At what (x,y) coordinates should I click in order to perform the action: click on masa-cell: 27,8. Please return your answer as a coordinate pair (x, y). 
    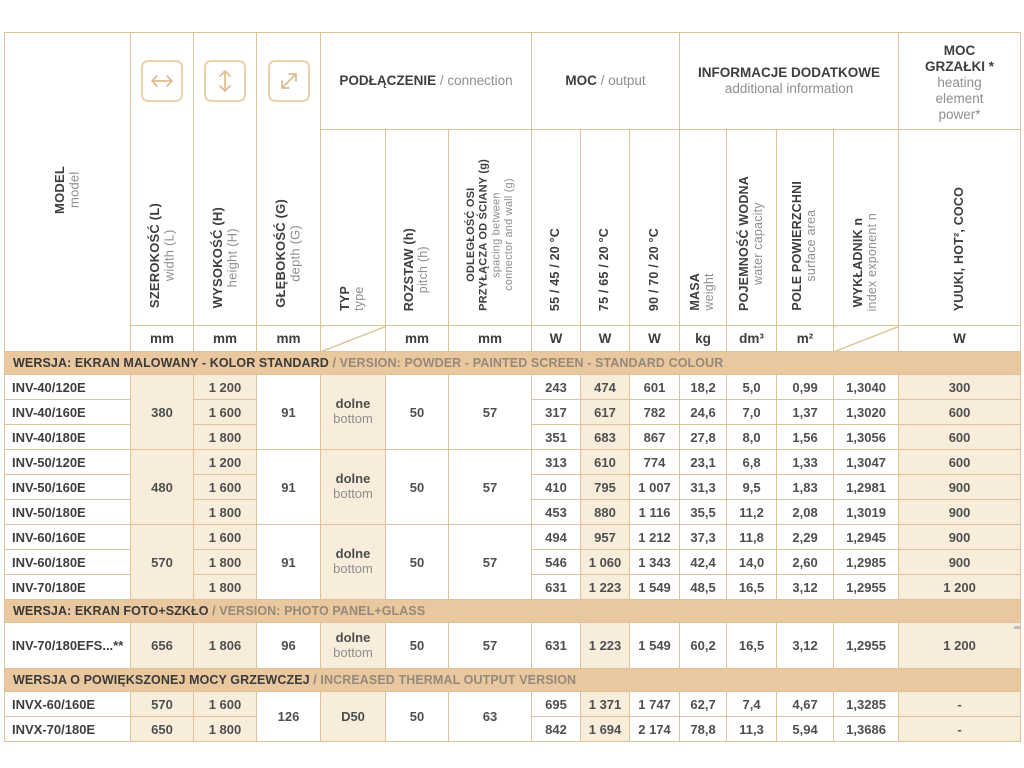
    Looking at the image, I should click on (703, 437).